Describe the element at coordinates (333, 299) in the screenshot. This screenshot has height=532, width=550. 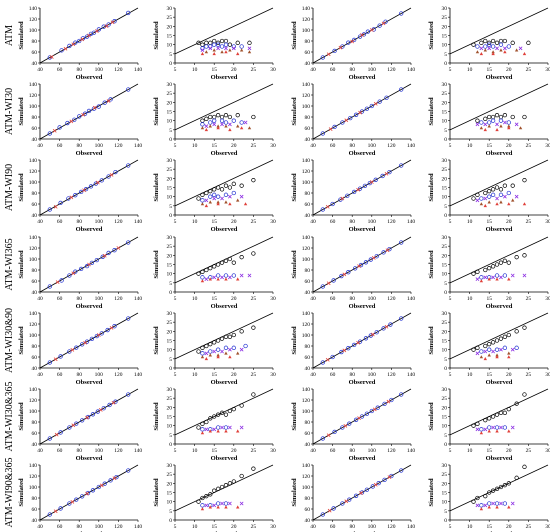
I see `x-tick-label: 60` at that location.